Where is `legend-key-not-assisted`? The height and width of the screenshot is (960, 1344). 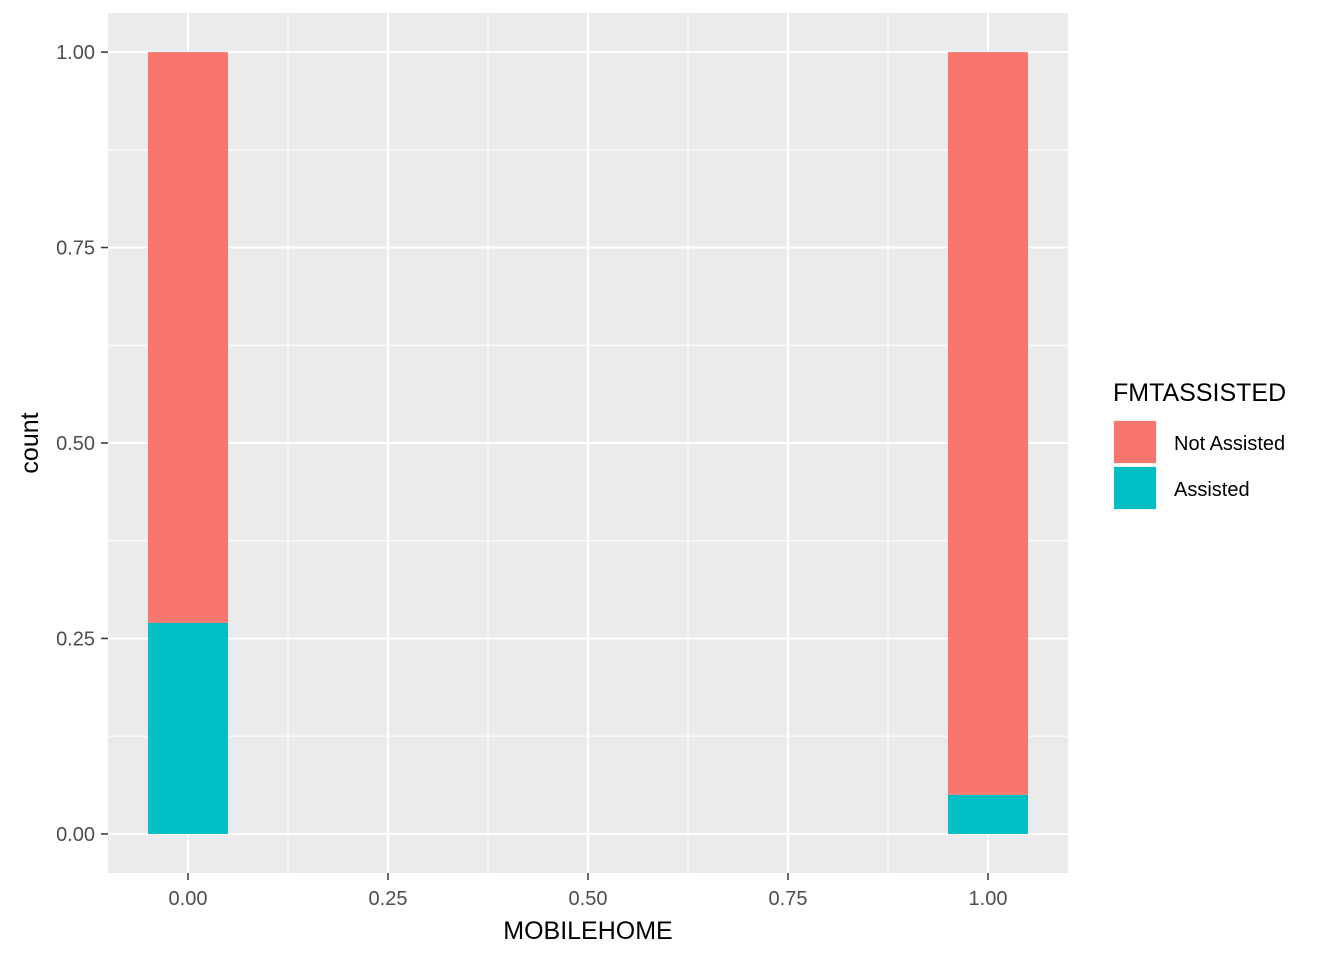
legend-key-not-assisted is located at coordinates (1135, 442).